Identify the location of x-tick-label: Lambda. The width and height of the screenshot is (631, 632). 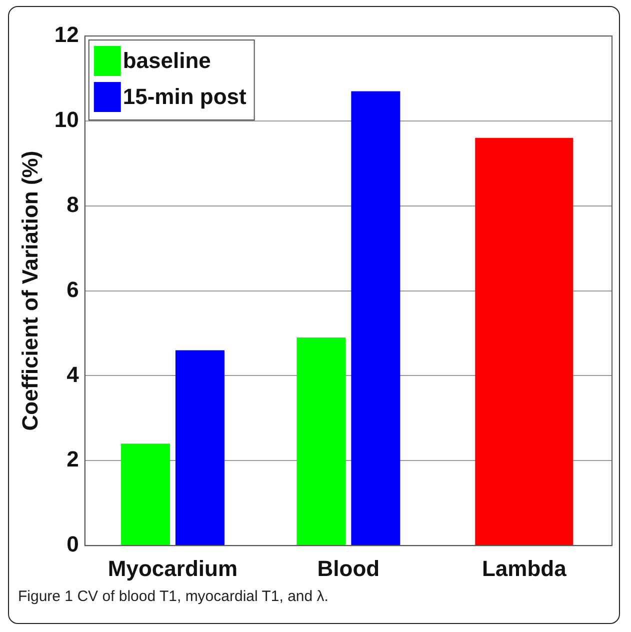
(525, 568).